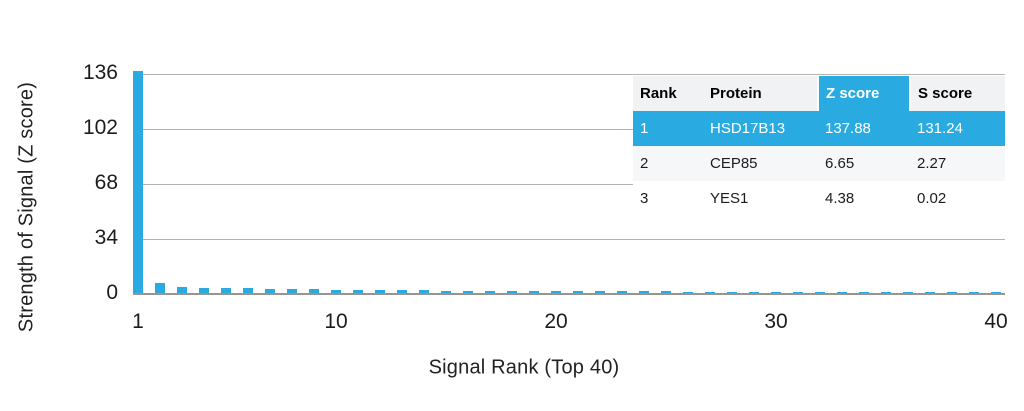  What do you see at coordinates (668, 128) in the screenshot?
I see `cell-rank: 1` at bounding box center [668, 128].